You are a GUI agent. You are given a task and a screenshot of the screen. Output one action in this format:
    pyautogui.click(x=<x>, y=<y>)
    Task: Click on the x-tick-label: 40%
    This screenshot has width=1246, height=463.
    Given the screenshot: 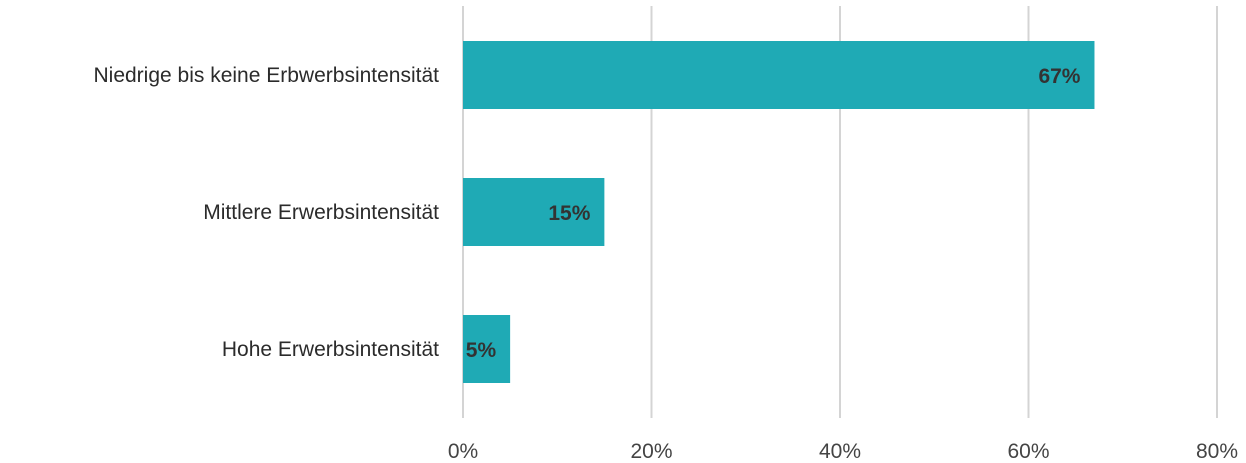 What is the action you would take?
    pyautogui.click(x=840, y=451)
    